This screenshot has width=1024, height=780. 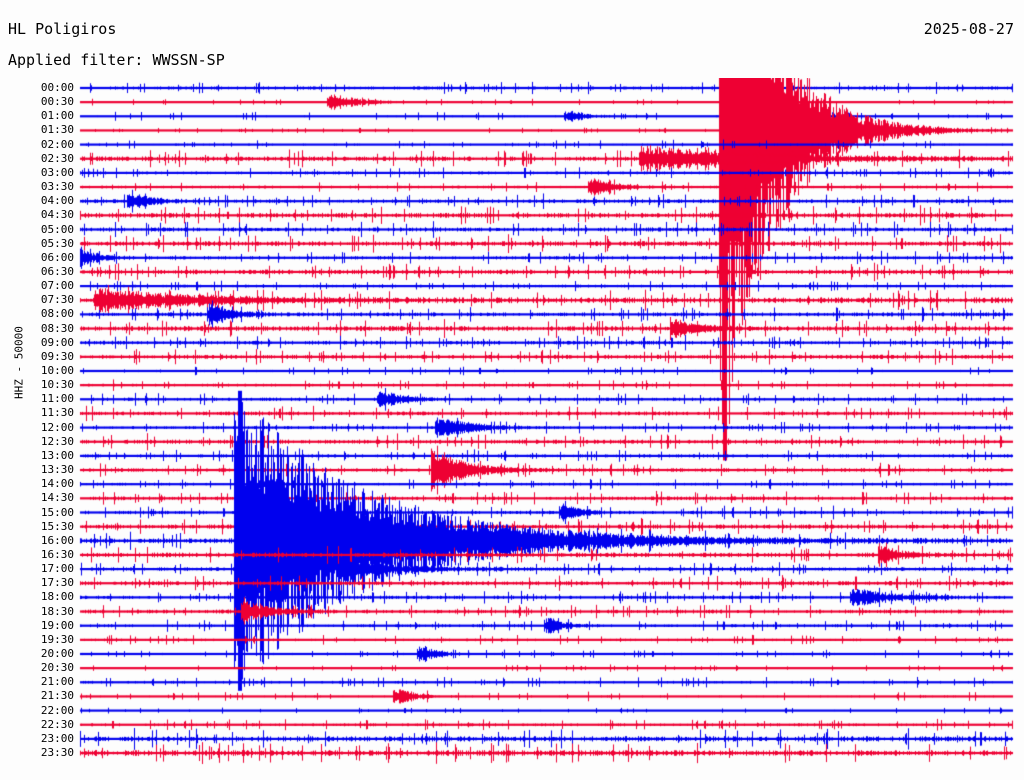 What do you see at coordinates (57, 271) in the screenshot?
I see `time-label: 06:30` at bounding box center [57, 271].